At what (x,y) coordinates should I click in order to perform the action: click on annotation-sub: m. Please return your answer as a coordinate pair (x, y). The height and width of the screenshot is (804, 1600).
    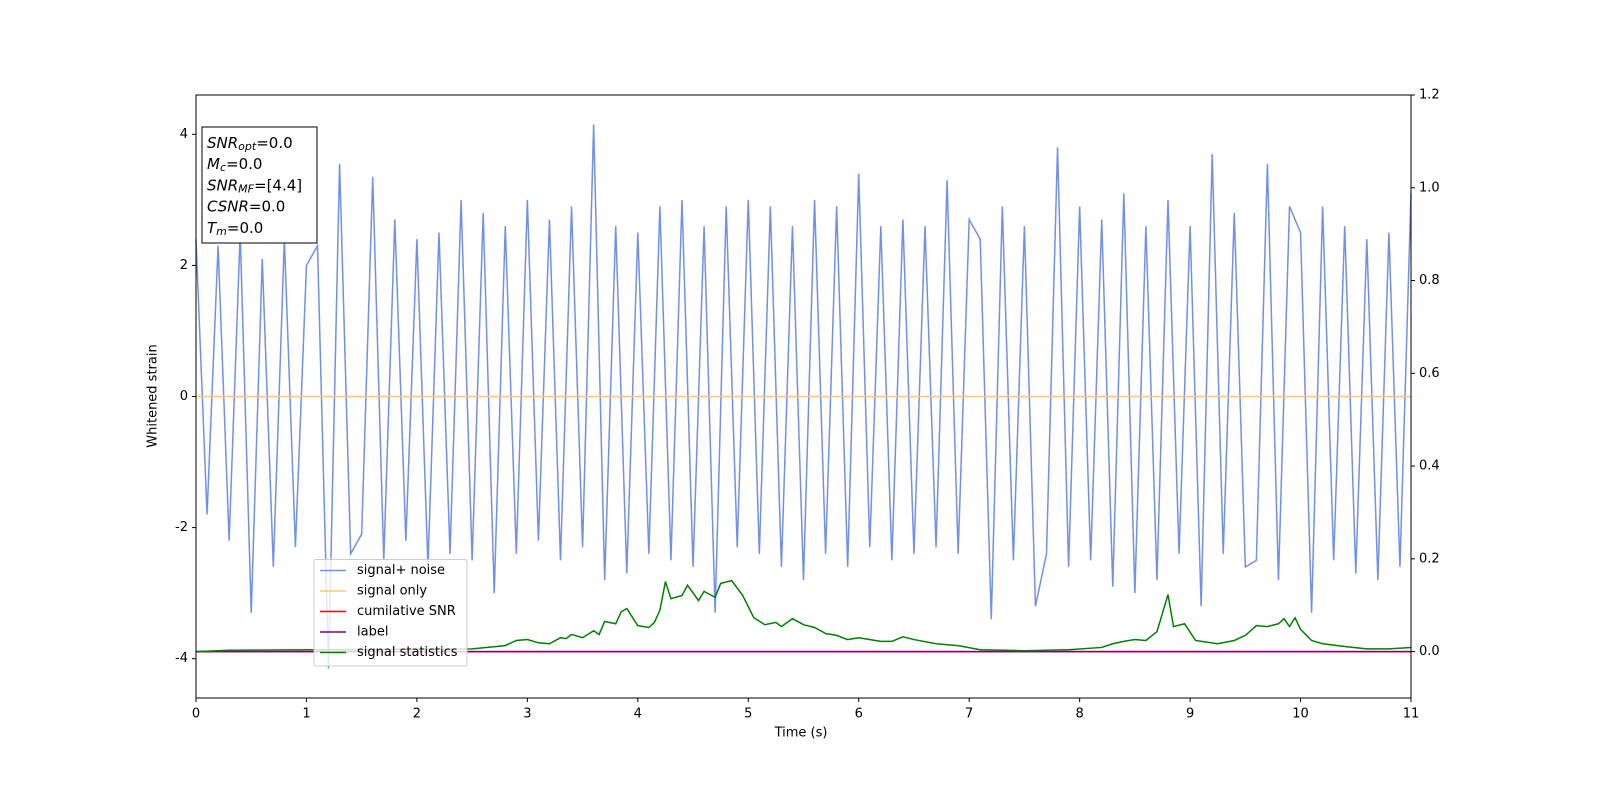
    Looking at the image, I should click on (221, 231).